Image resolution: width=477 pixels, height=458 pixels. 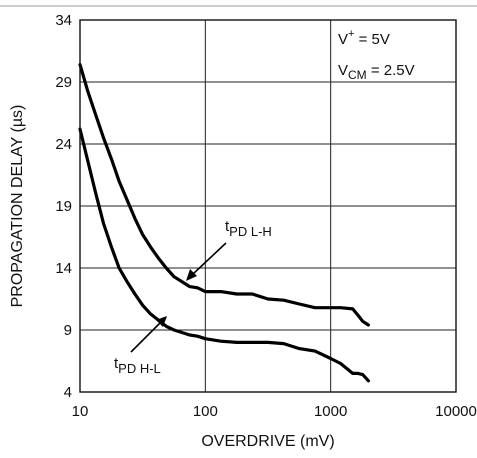 I want to click on y-tick-label: 14, so click(x=63, y=268).